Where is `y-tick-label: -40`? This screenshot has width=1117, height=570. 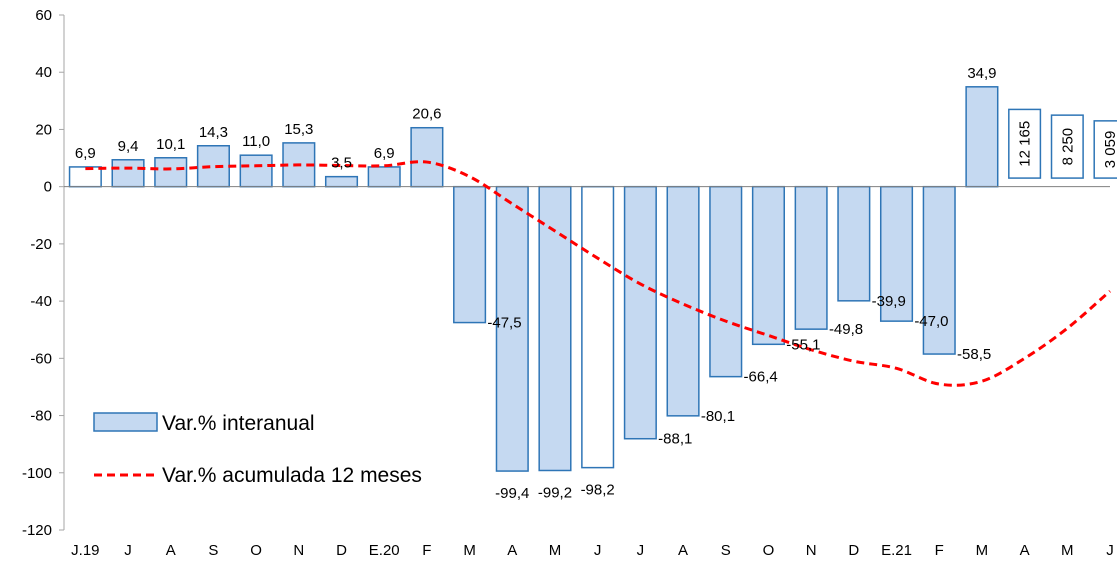
y-tick-label: -40 is located at coordinates (41, 301).